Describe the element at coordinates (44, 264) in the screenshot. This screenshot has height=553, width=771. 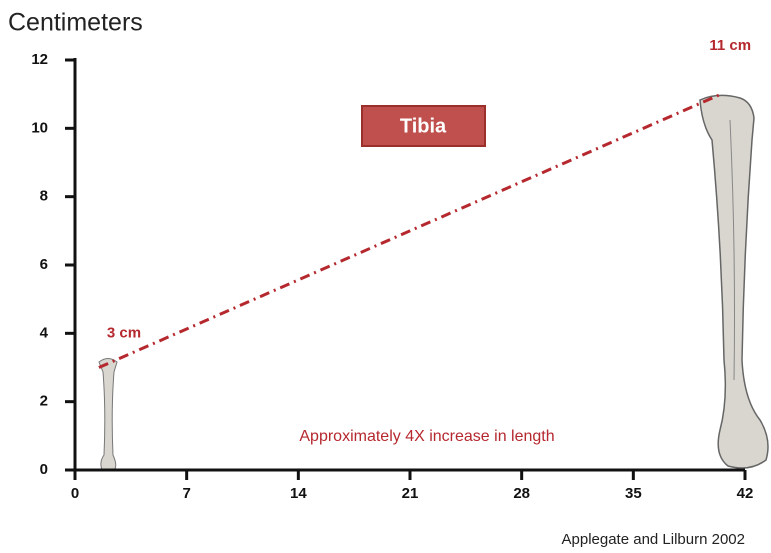
I see `y-tick-label: 6` at that location.